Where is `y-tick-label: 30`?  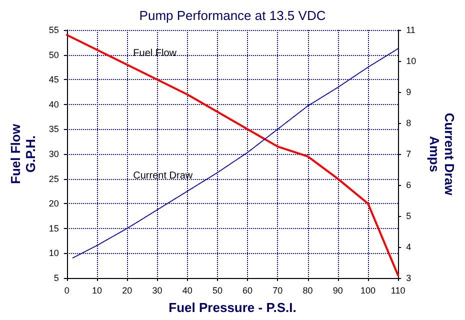
y-tick-label: 30 is located at coordinates (53, 154).